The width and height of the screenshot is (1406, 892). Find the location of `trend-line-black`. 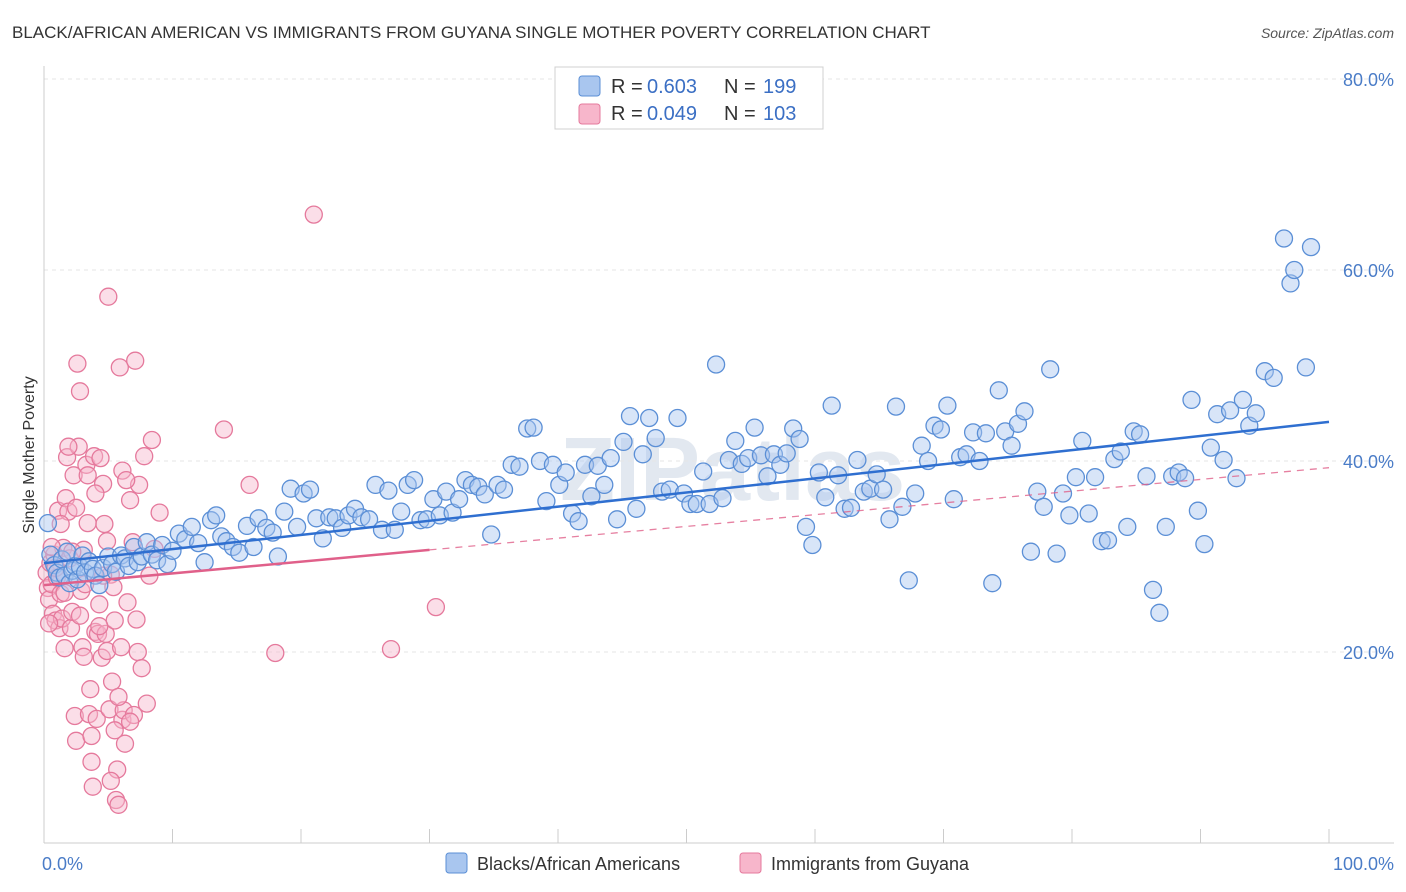

trend-line-black is located at coordinates (686, 492).